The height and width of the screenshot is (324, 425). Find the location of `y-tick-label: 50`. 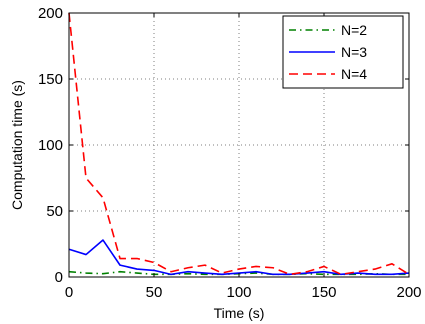

y-tick-label: 50 is located at coordinates (54, 211).